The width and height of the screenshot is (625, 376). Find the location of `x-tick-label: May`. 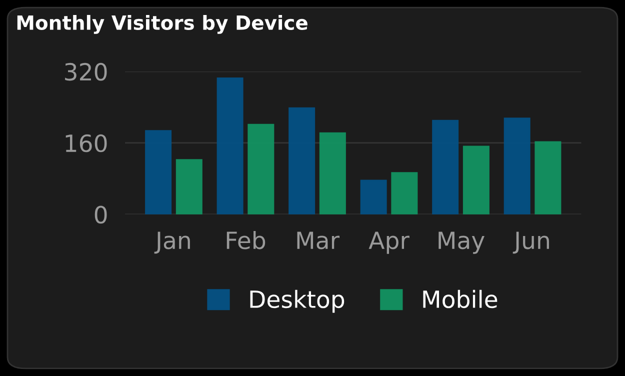

x-tick-label: May is located at coordinates (461, 243).